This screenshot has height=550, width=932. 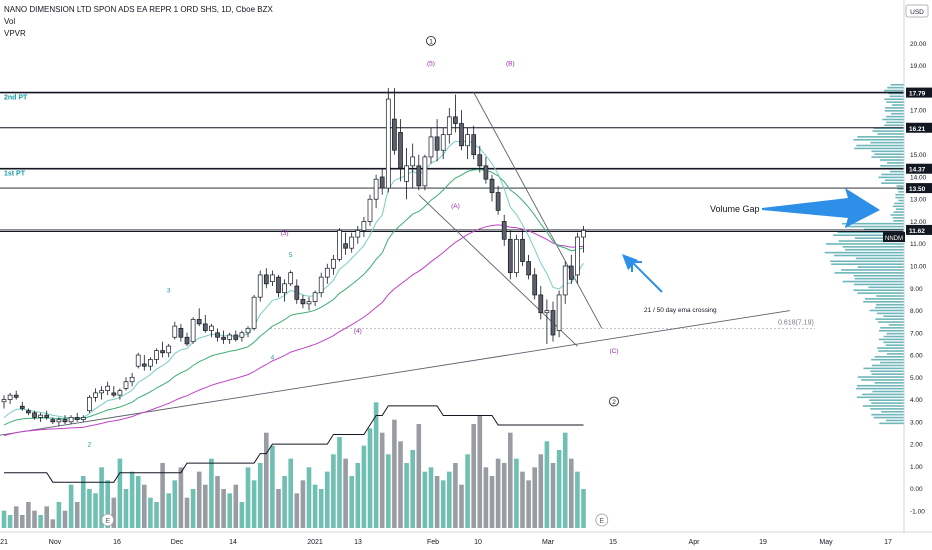 What do you see at coordinates (918, 267) in the screenshot?
I see `price-tick: 10.00` at bounding box center [918, 267].